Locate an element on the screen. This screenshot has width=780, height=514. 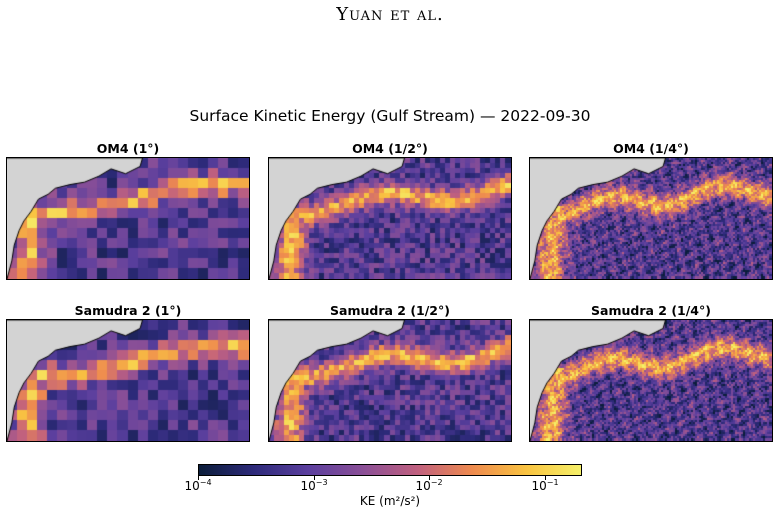
map-panel-samudra-half-deg is located at coordinates (390, 380).